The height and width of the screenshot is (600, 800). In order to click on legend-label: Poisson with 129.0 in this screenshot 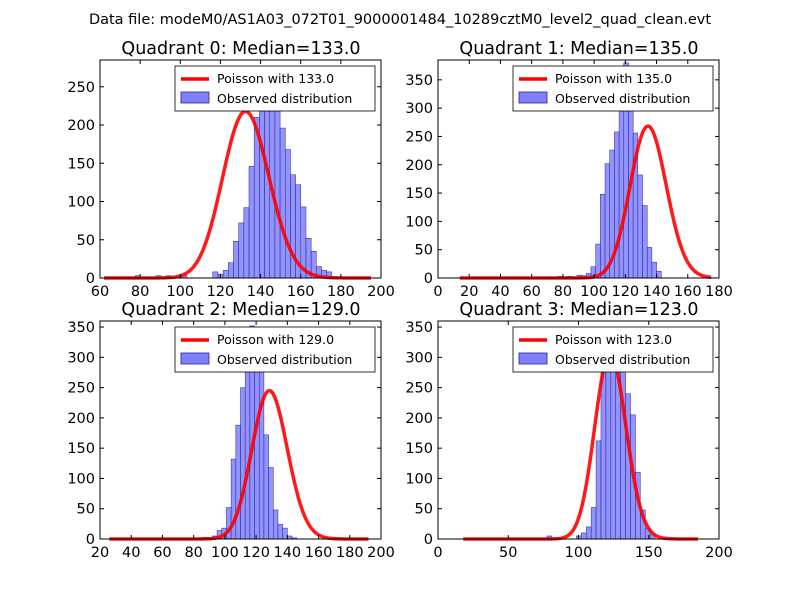, I will do `click(275, 339)`.